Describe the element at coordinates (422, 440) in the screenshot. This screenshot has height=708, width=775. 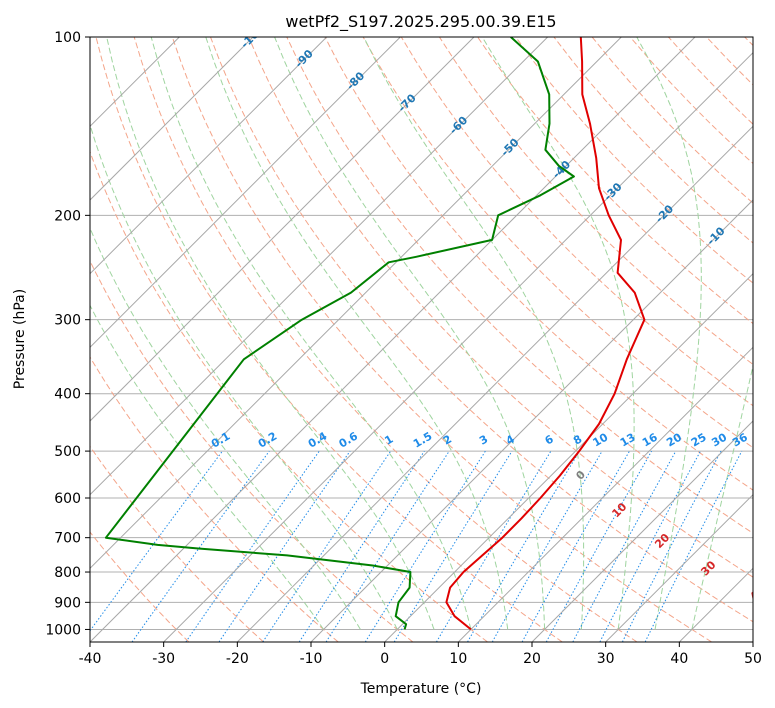
I see `mixing-ratio-label: 1.5` at that location.